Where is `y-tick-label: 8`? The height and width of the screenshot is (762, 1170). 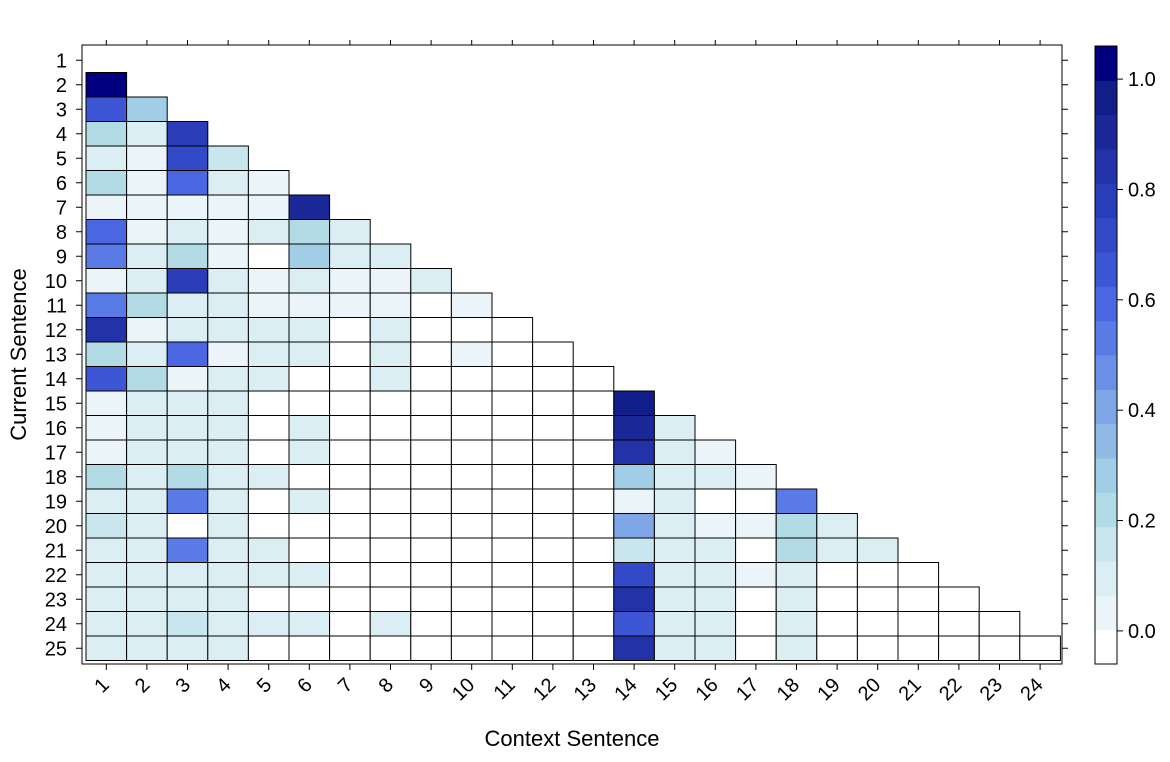
y-tick-label: 8 is located at coordinates (61, 233).